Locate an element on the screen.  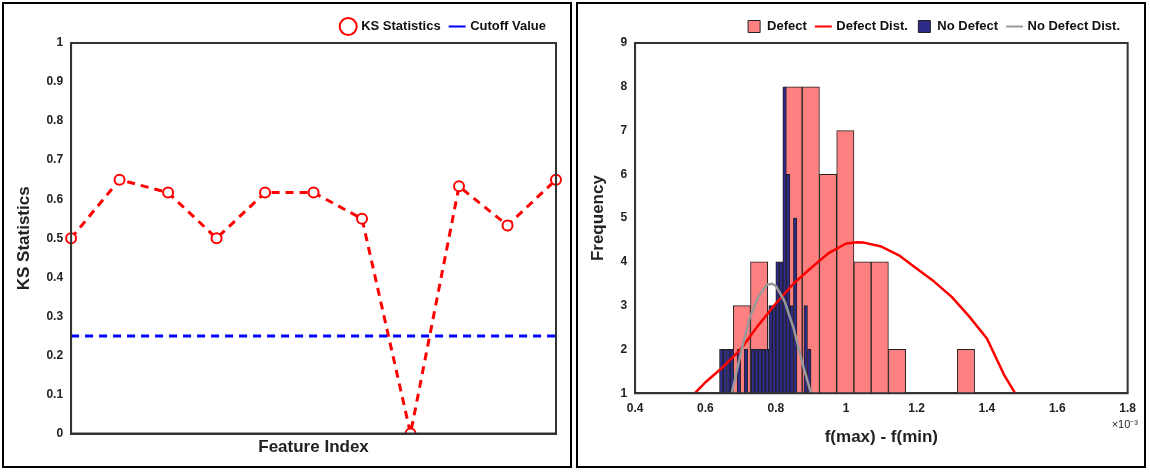
legend-label: No Defect Dist. is located at coordinates (1074, 26).